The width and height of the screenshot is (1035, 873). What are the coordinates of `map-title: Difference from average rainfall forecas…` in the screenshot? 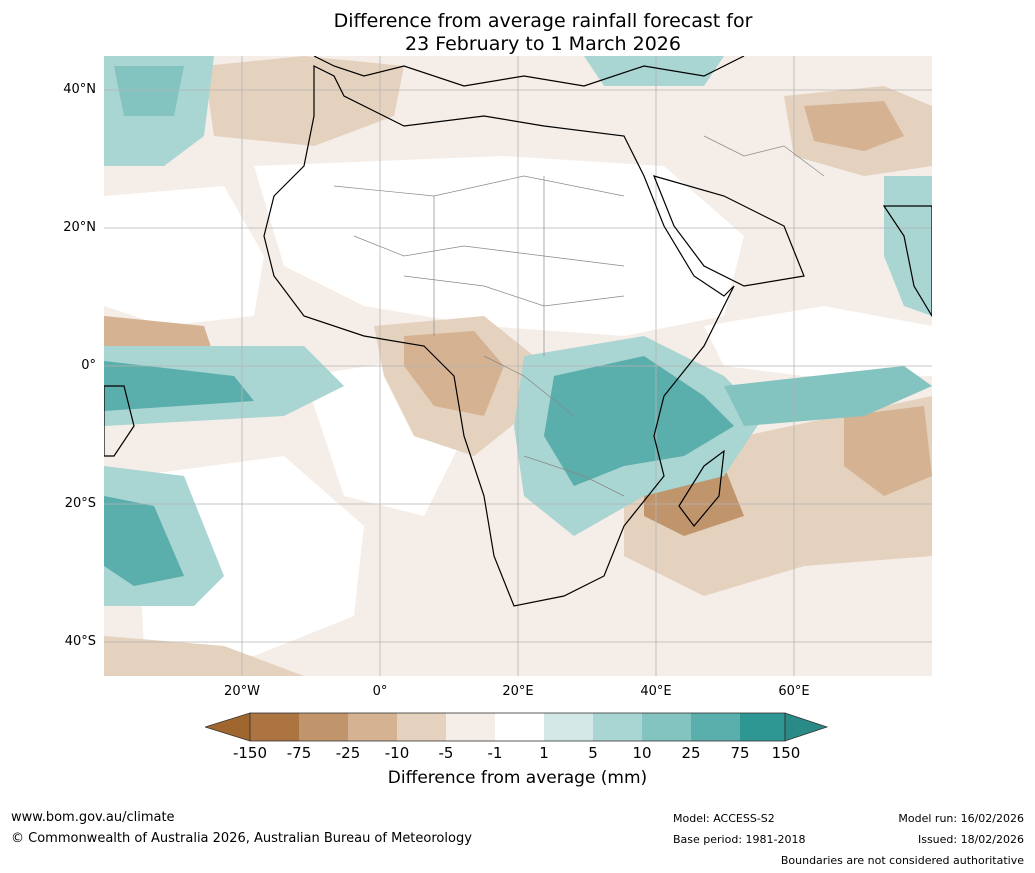 It's located at (517, 33).